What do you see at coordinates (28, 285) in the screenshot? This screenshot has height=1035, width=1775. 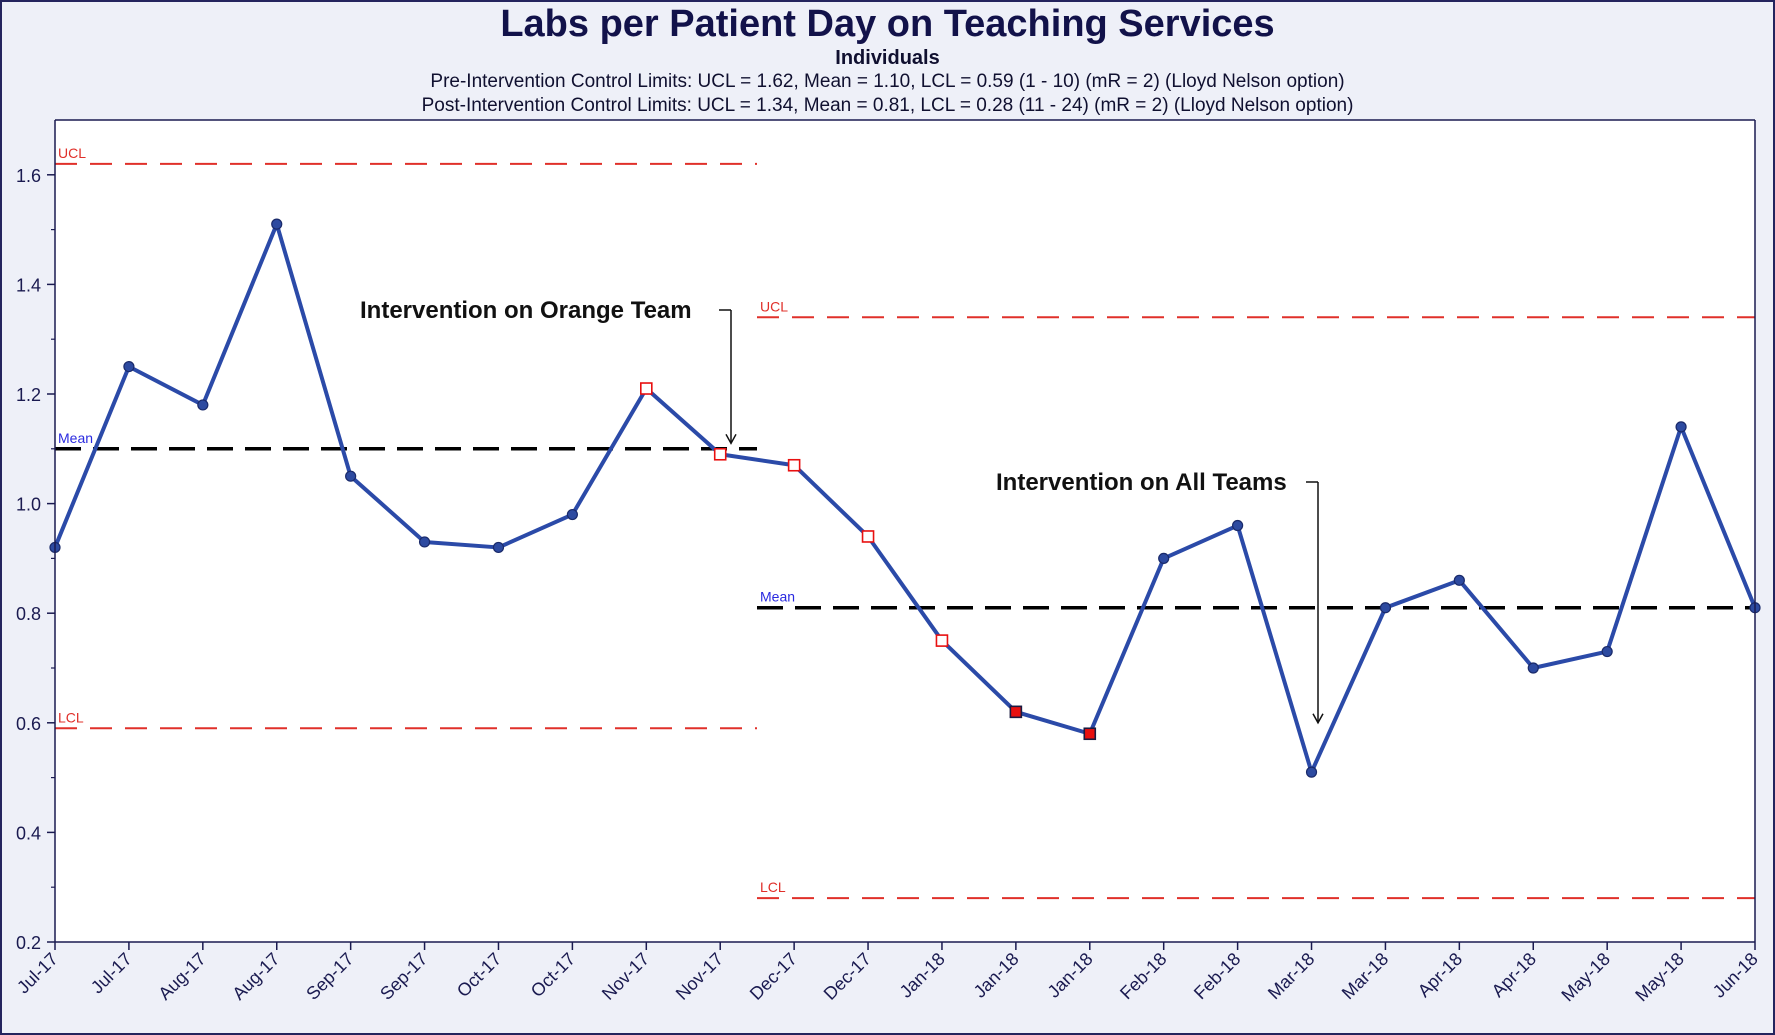 I see `y-tick-label: 1.4` at bounding box center [28, 285].